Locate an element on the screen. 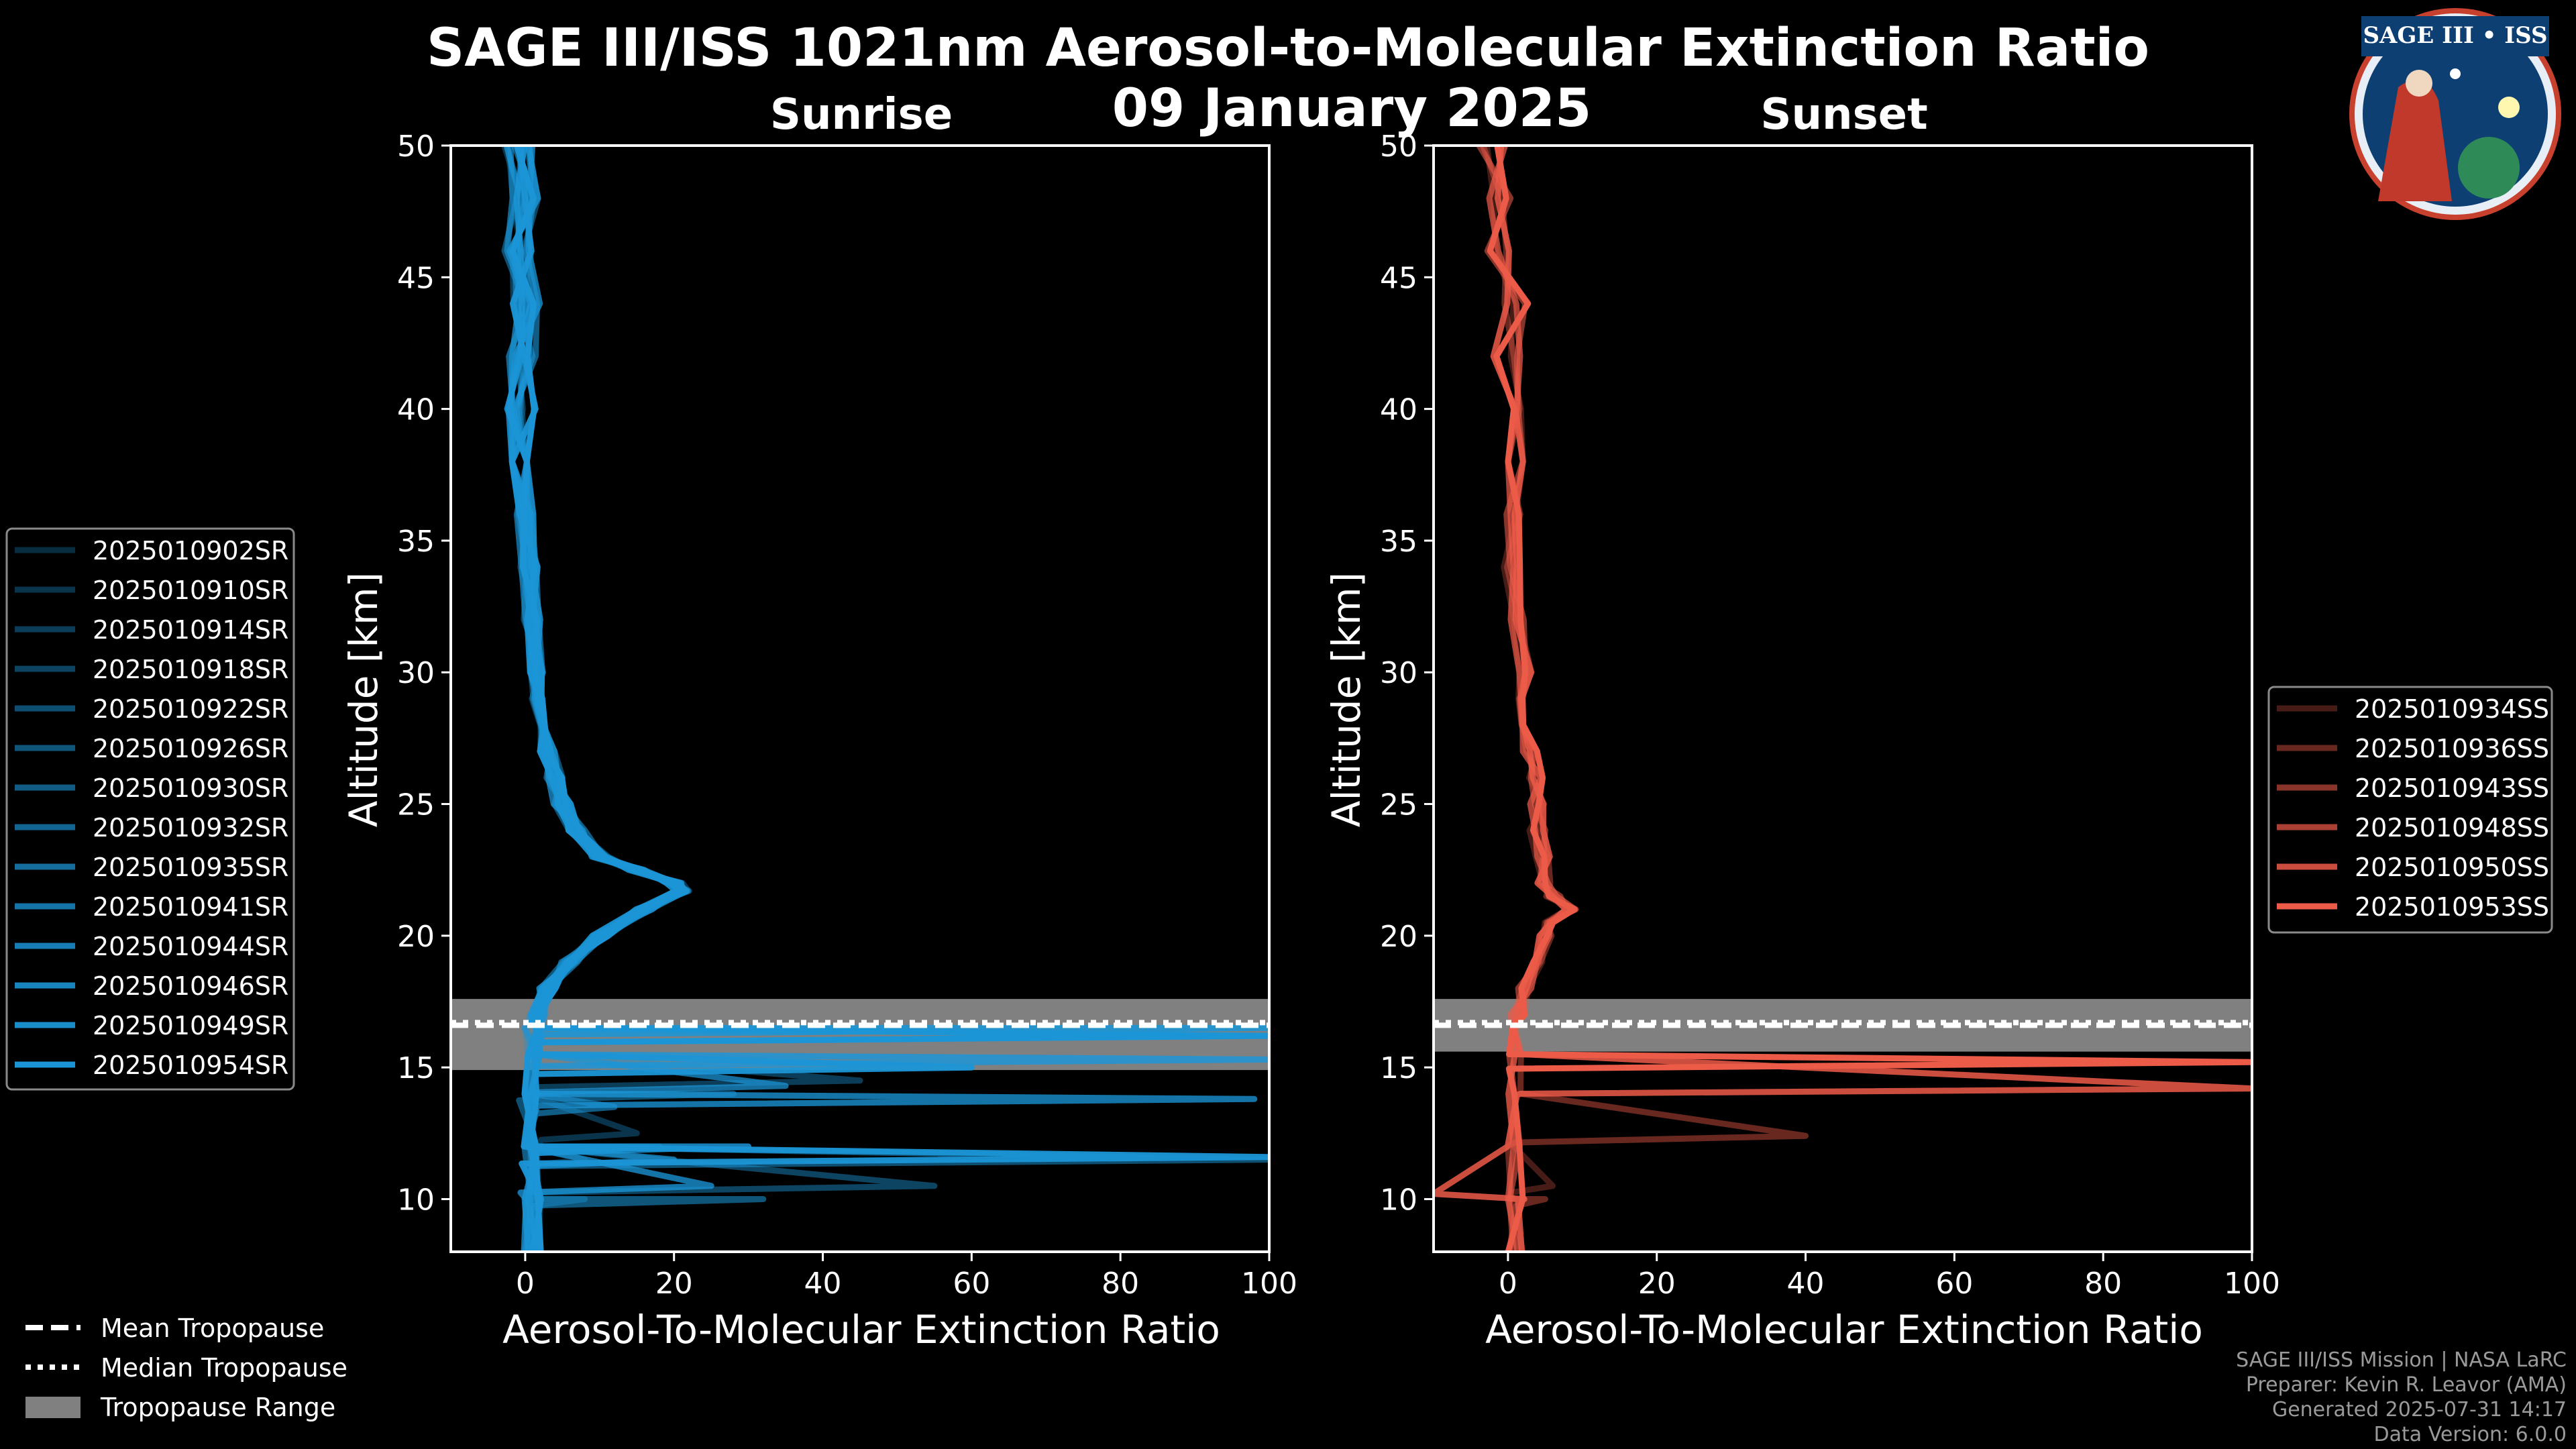 The width and height of the screenshot is (2576, 1449). logo-earth is located at coordinates (2489, 168).